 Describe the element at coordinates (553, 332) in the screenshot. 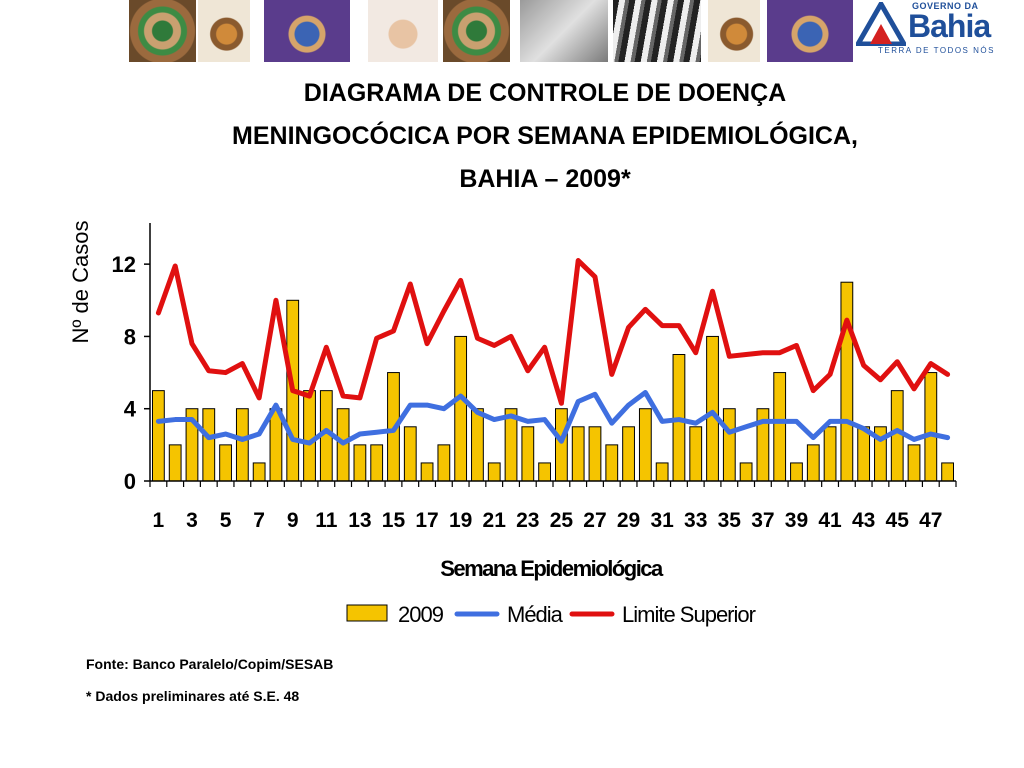

I see `series-line-limite-superior` at that location.